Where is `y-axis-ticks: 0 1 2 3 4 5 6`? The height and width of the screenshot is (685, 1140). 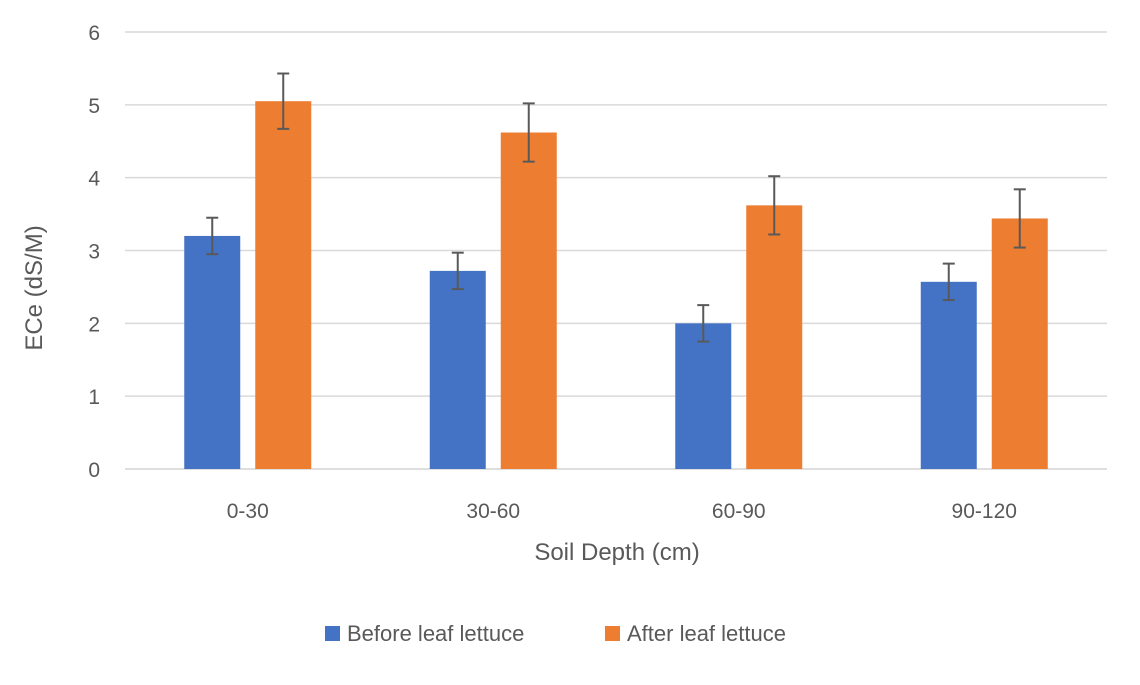
y-axis-ticks: 0 1 2 3 4 5 6 is located at coordinates (94, 252).